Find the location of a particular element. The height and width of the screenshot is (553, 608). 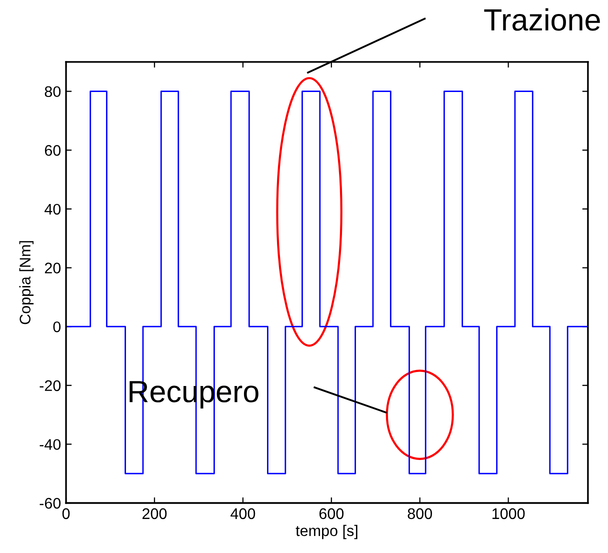

y-tick-label: -40 is located at coordinates (50, 444).